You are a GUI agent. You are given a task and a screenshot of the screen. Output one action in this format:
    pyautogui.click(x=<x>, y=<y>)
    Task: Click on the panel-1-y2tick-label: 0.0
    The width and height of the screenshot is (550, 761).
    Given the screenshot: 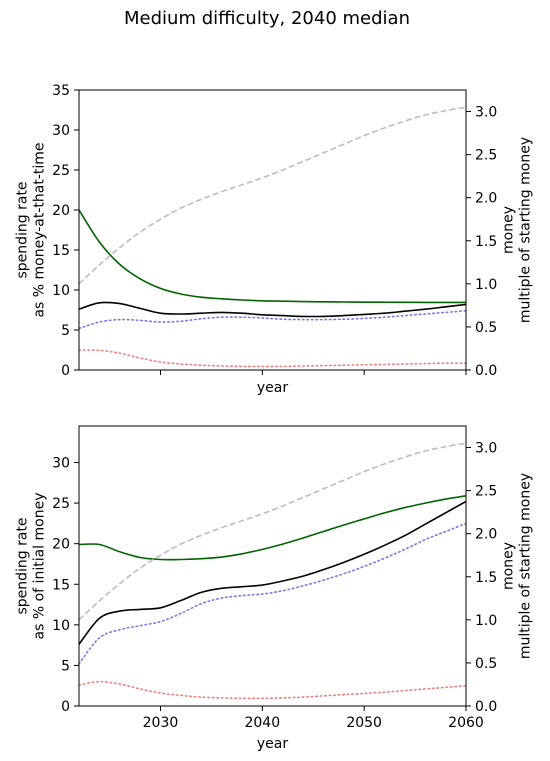 What is the action you would take?
    pyautogui.click(x=486, y=371)
    